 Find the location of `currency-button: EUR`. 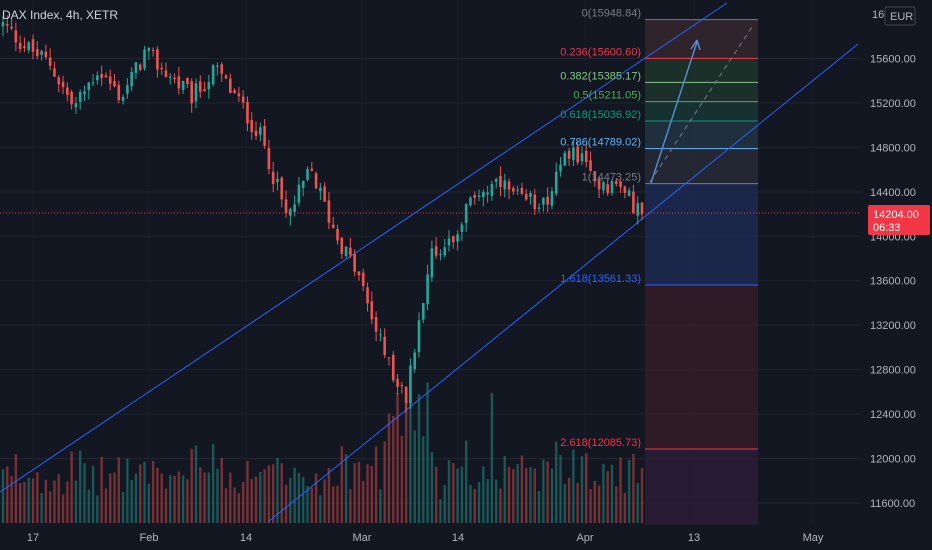

currency-button: EUR is located at coordinates (900, 16).